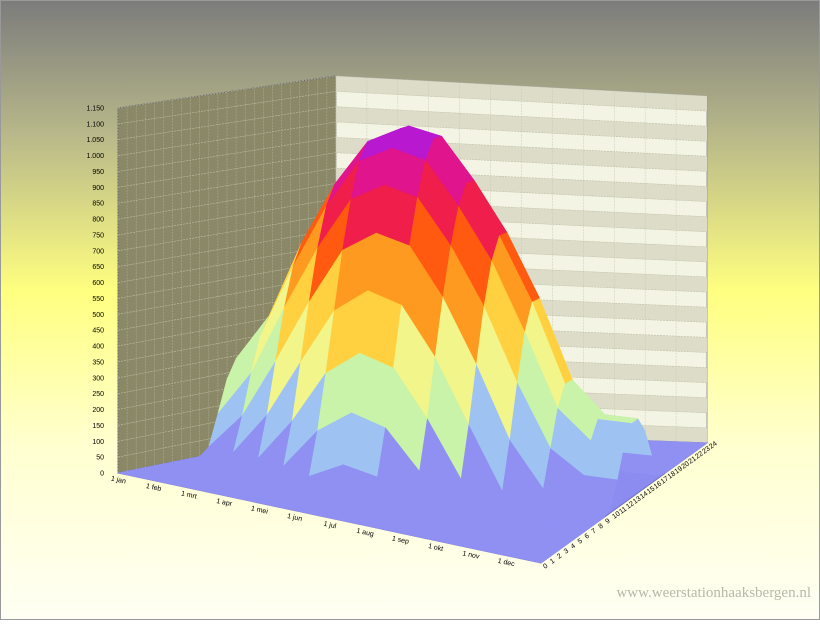  Describe the element at coordinates (188, 495) in the screenshot. I see `x-tick-label: 1 mrt` at that location.